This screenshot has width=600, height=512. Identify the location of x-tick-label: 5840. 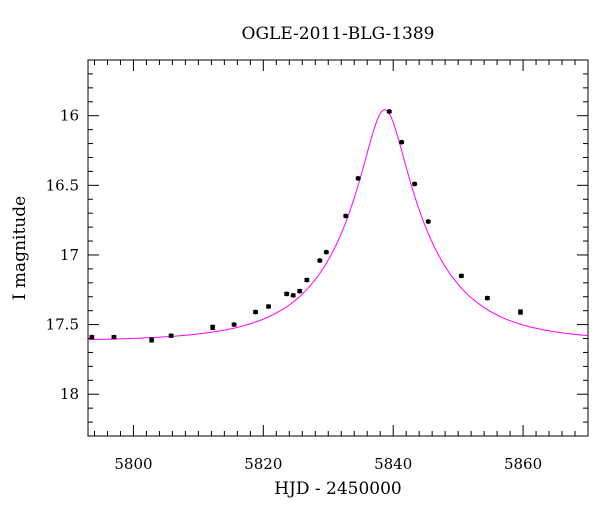
(393, 464).